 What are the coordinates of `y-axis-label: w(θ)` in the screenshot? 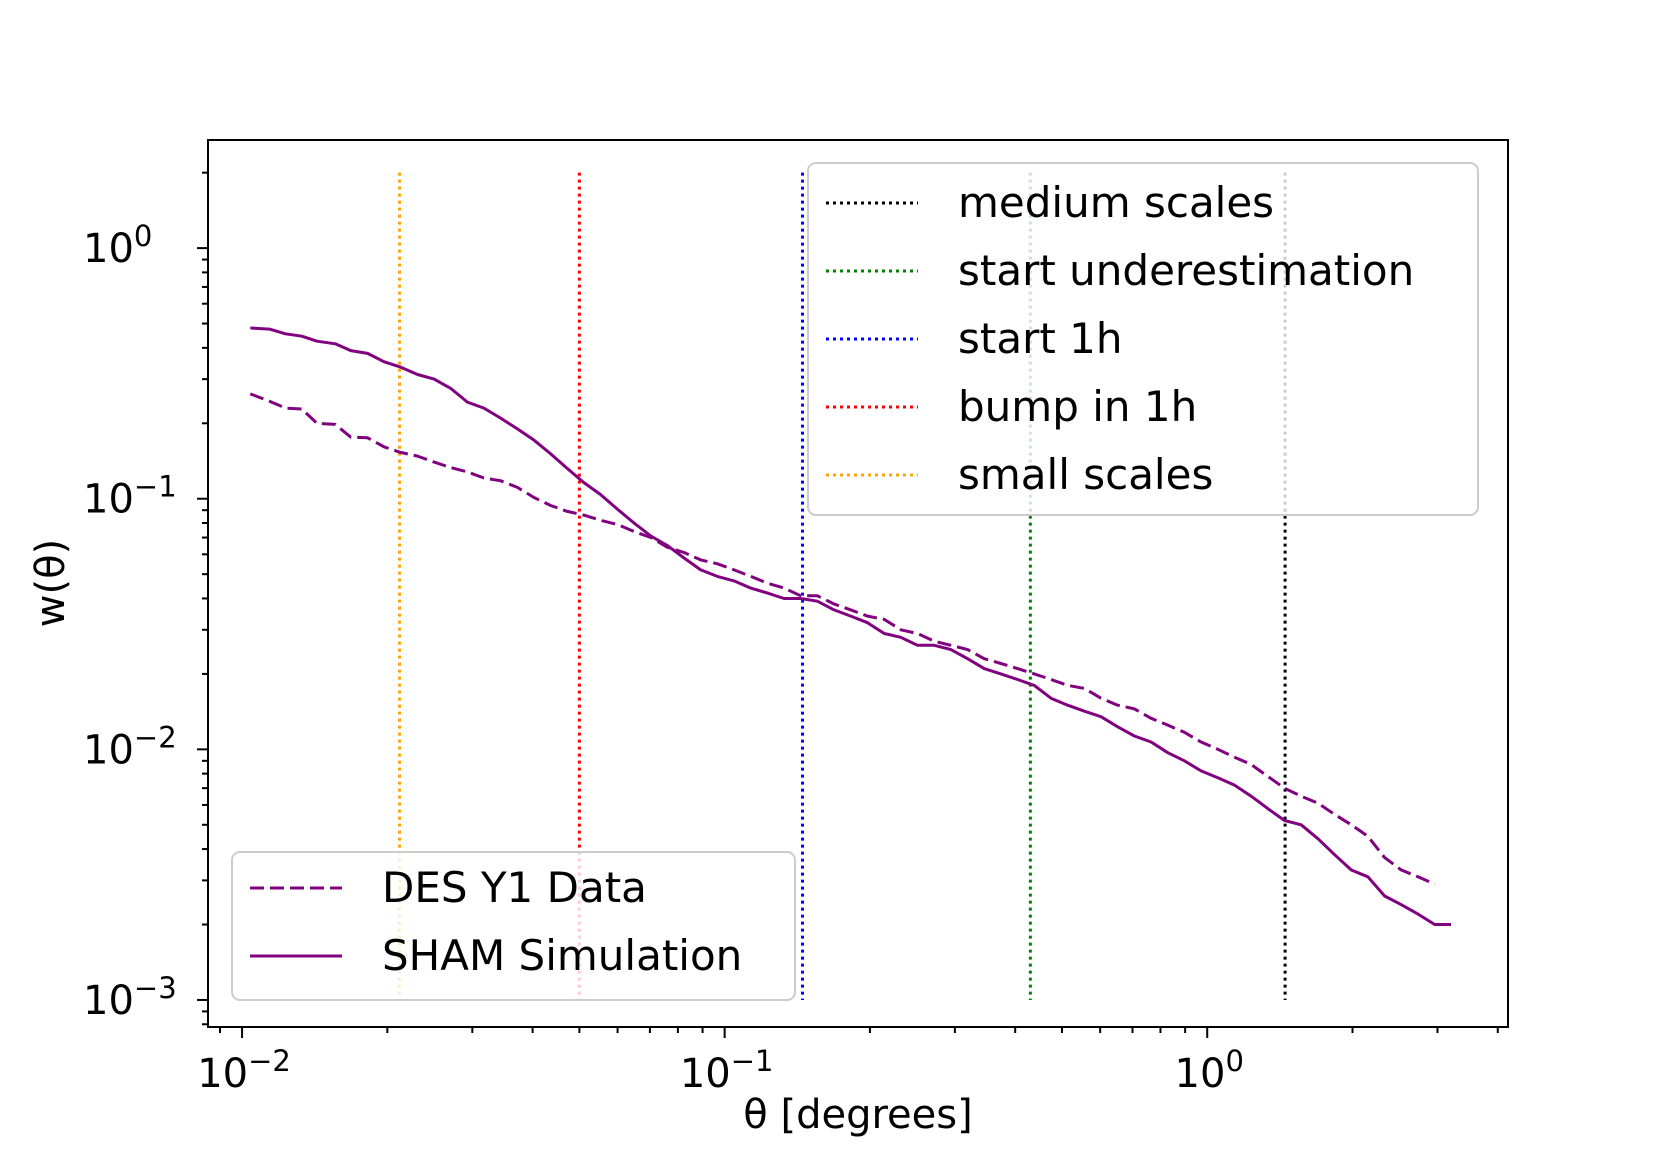 It's located at (51, 583).